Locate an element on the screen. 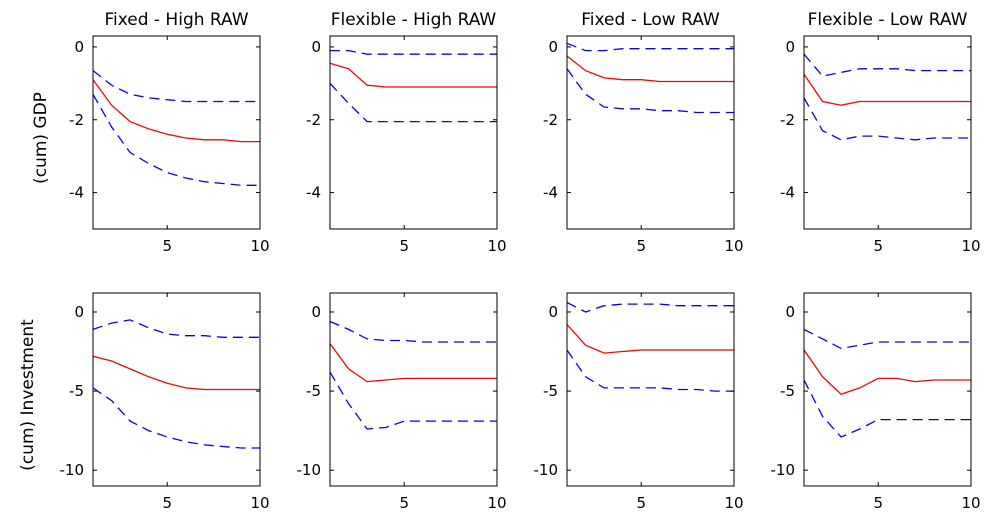  chart-panel-4: Flexible - Low RAW 5 10 0 -2 -4 is located at coordinates (880, 132).